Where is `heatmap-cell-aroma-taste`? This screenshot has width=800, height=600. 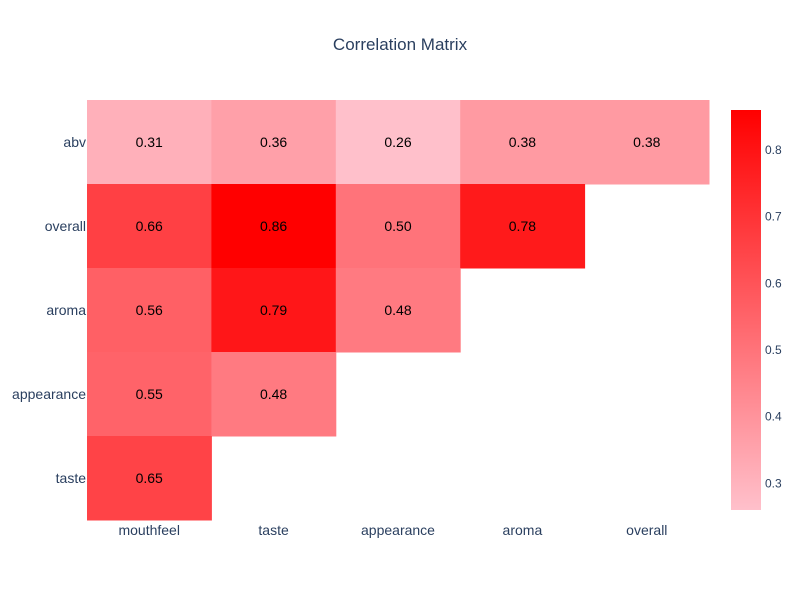 heatmap-cell-aroma-taste is located at coordinates (274, 310).